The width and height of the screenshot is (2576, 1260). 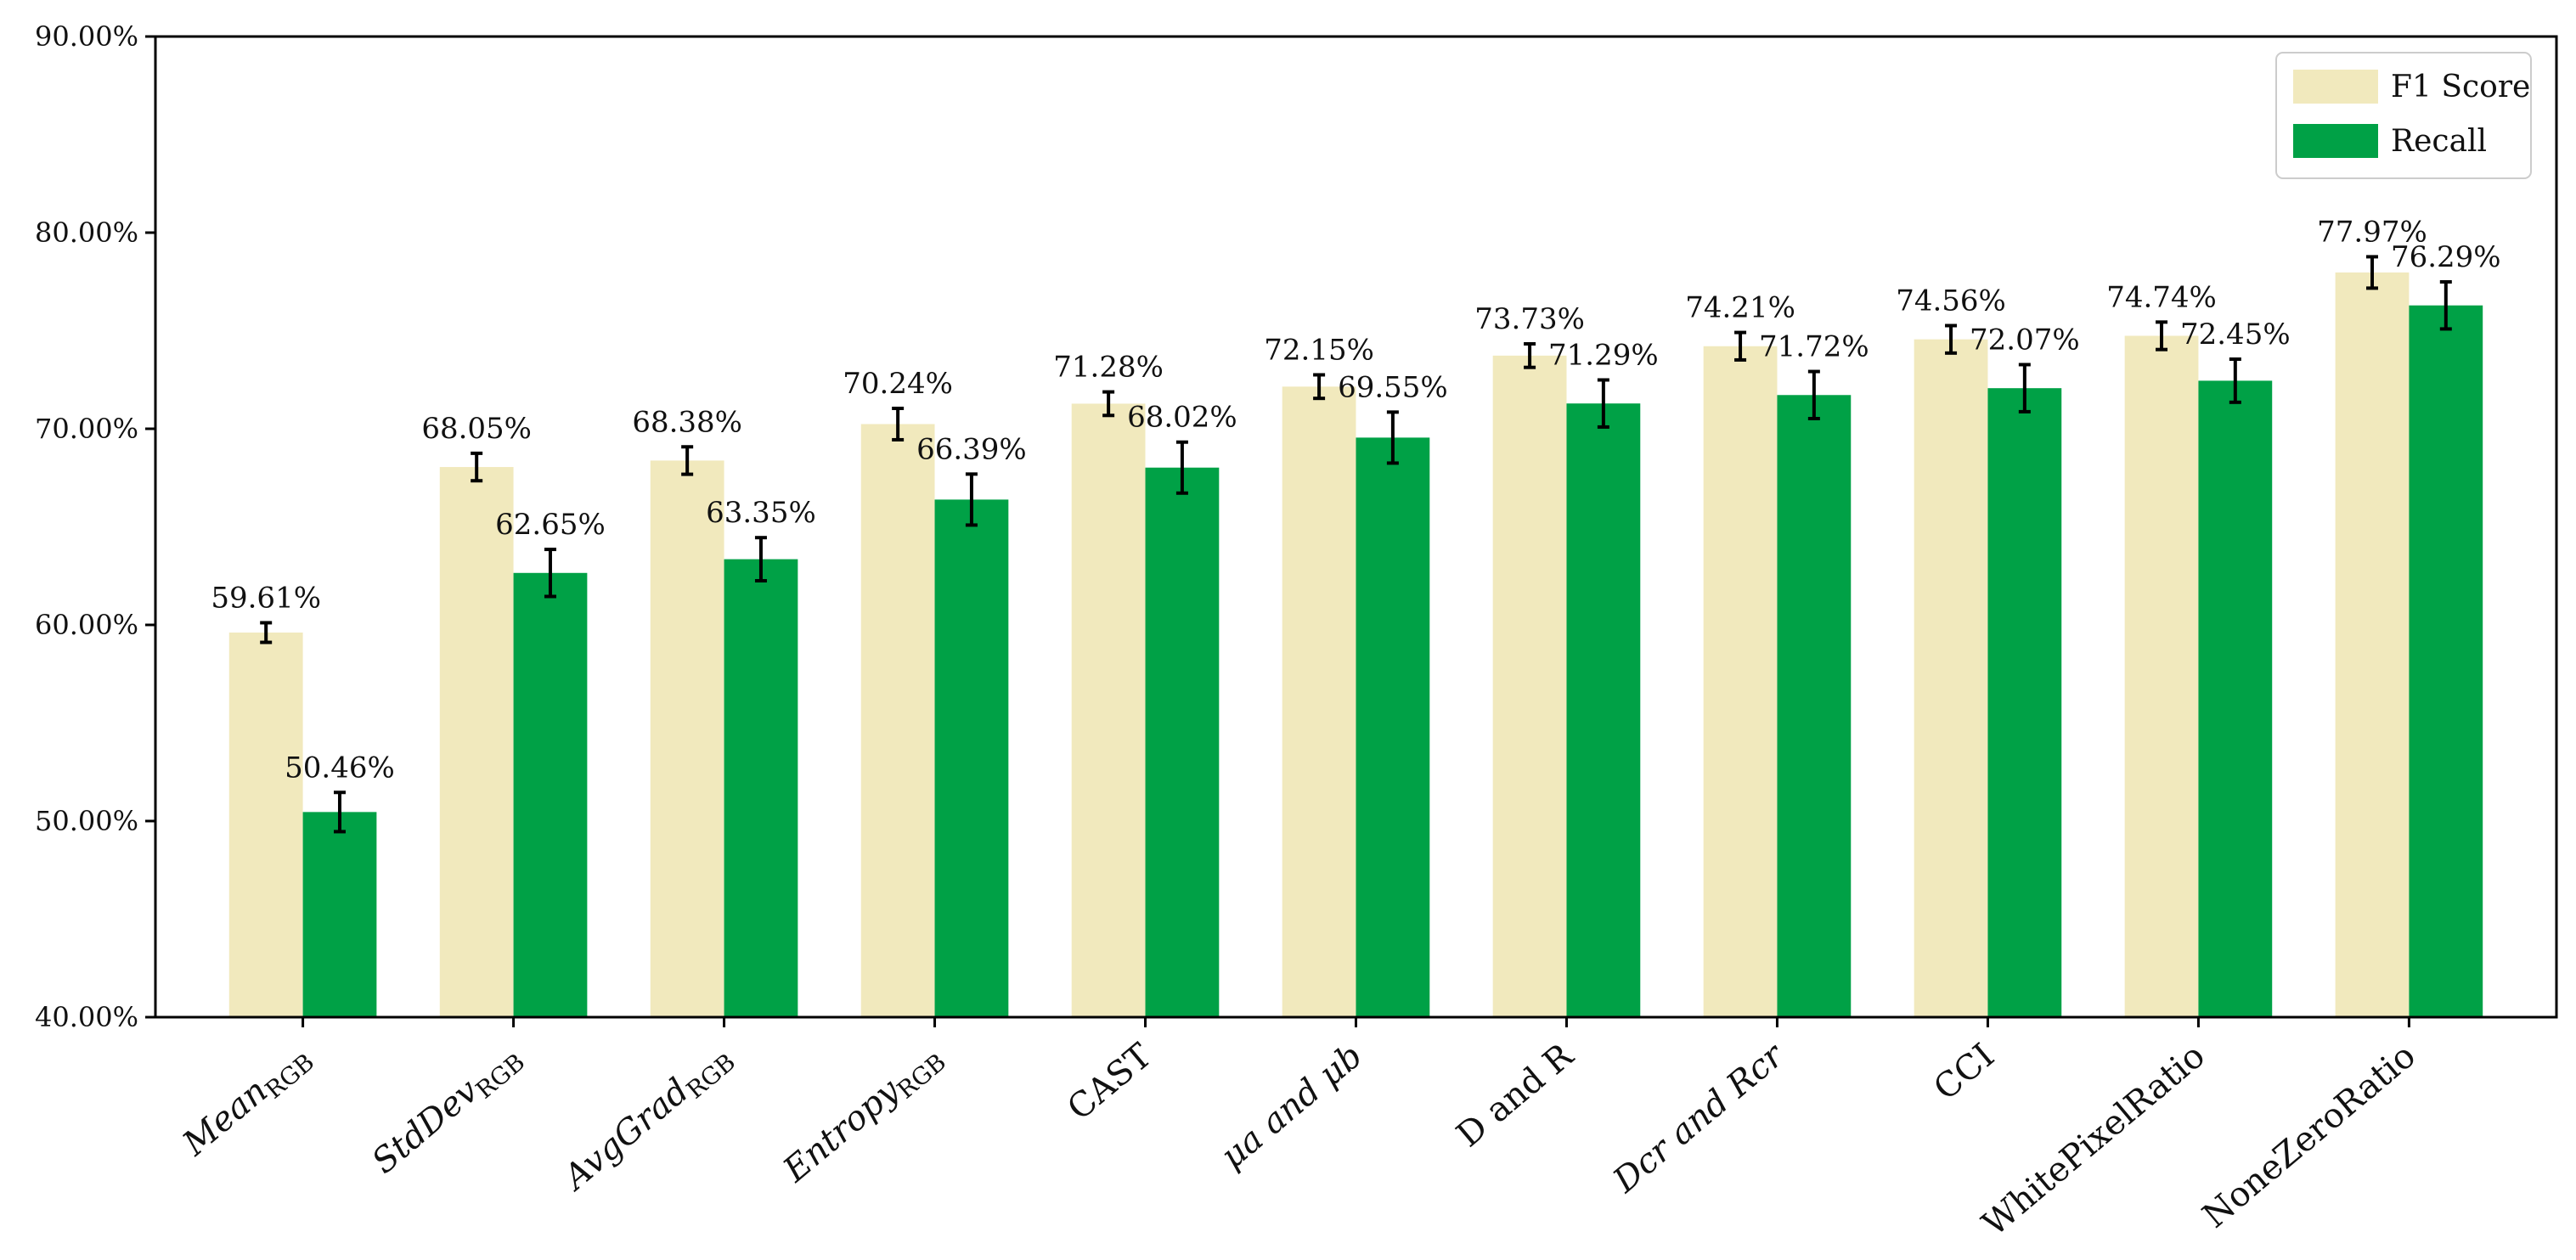 I want to click on value-label-recall: 71.72%, so click(x=1814, y=347).